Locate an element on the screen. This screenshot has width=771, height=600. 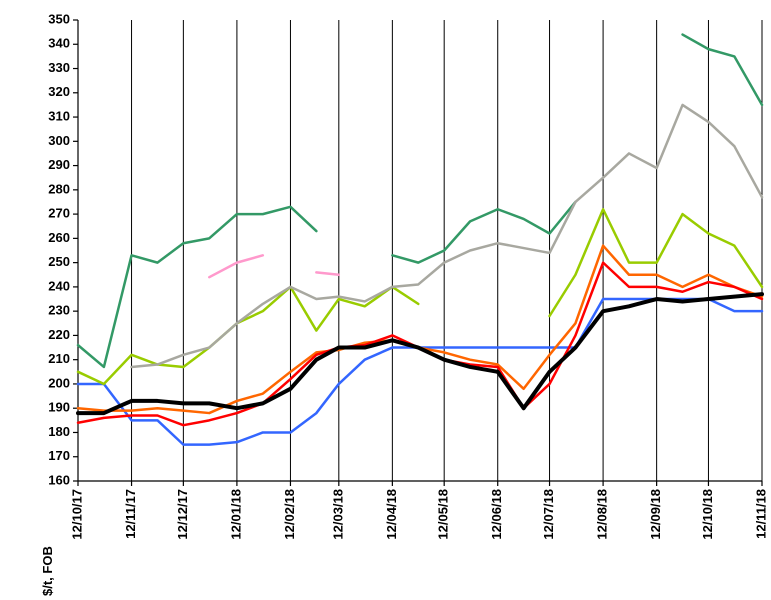
x-tick-label: 12/11/18 is located at coordinates (760, 514).